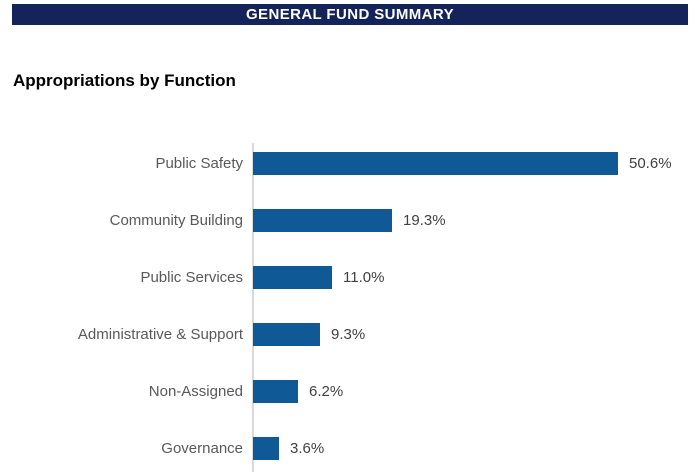  What do you see at coordinates (326, 391) in the screenshot?
I see `value-label: 6.2%` at bounding box center [326, 391].